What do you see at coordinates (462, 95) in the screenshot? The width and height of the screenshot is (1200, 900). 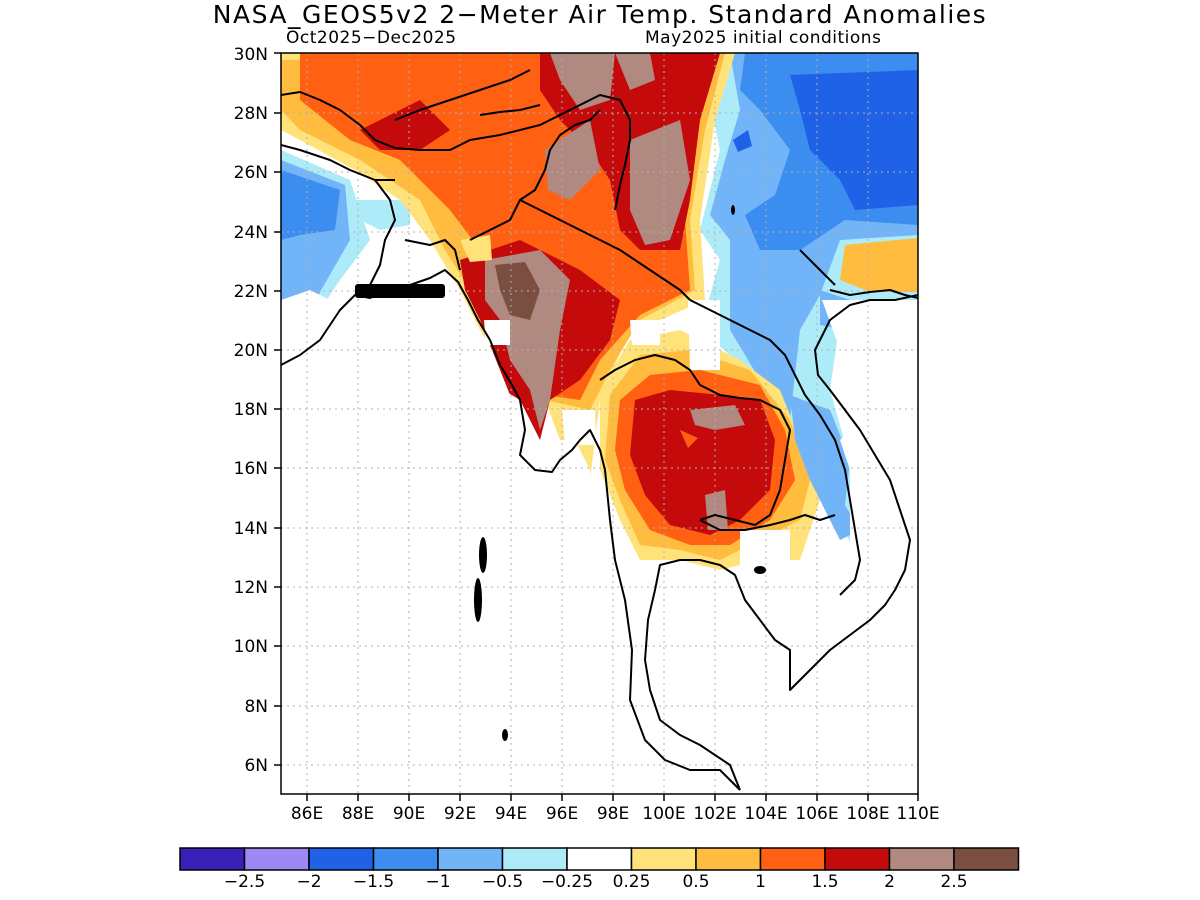 I see `nepal-border` at bounding box center [462, 95].